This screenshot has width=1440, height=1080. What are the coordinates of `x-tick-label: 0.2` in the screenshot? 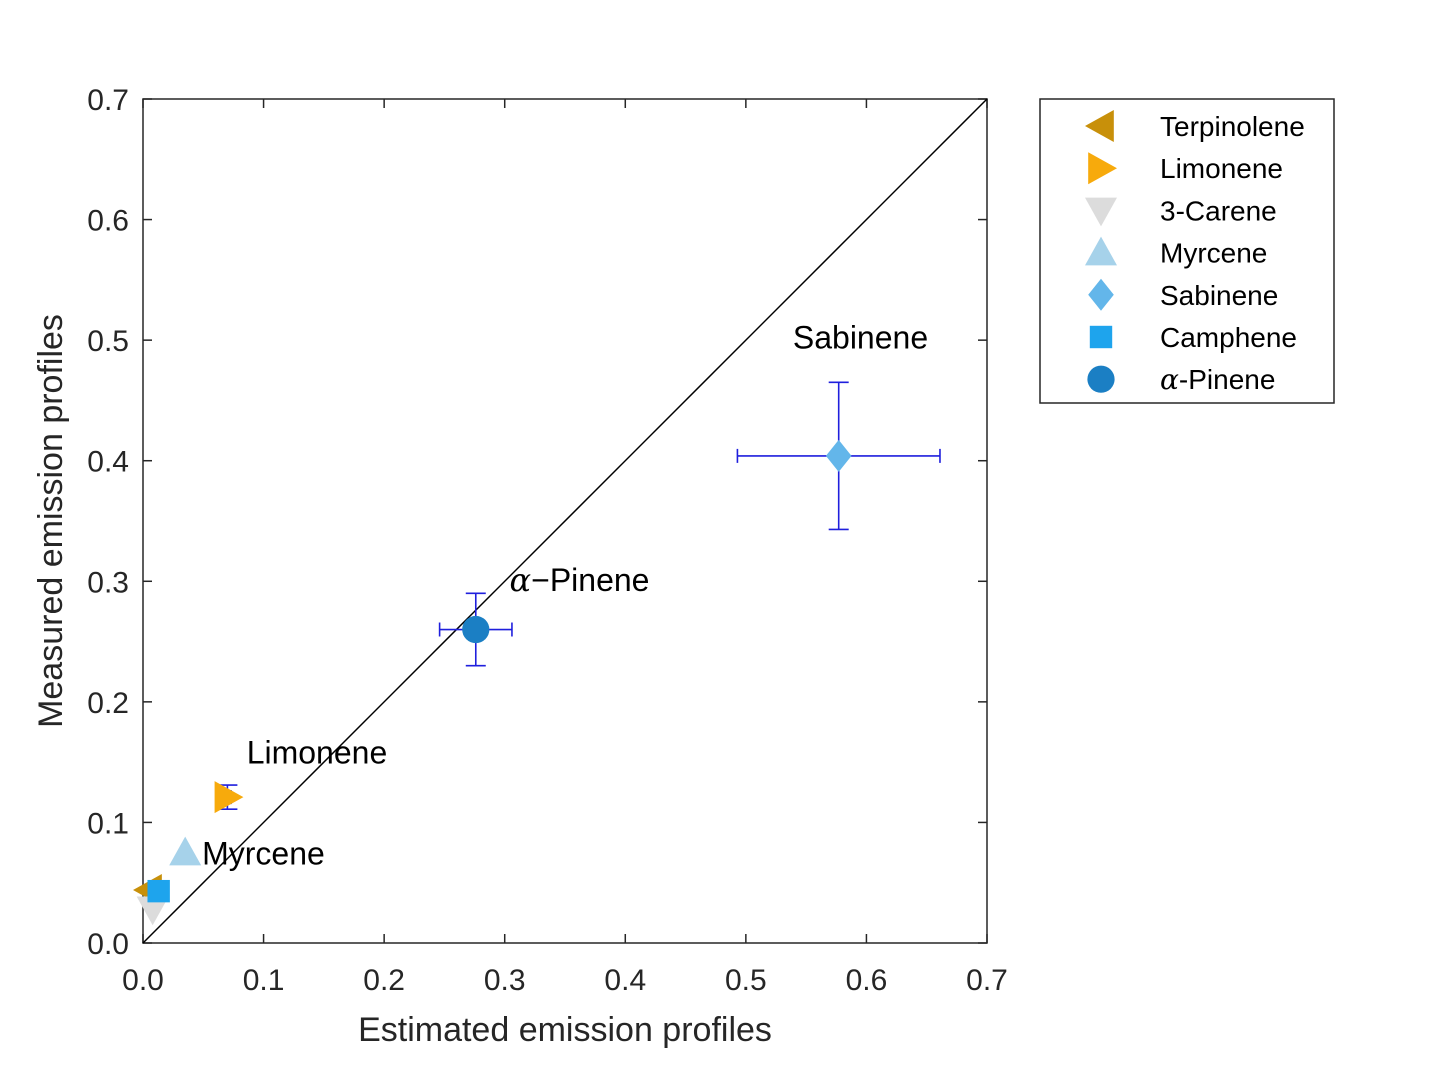 It's located at (384, 980).